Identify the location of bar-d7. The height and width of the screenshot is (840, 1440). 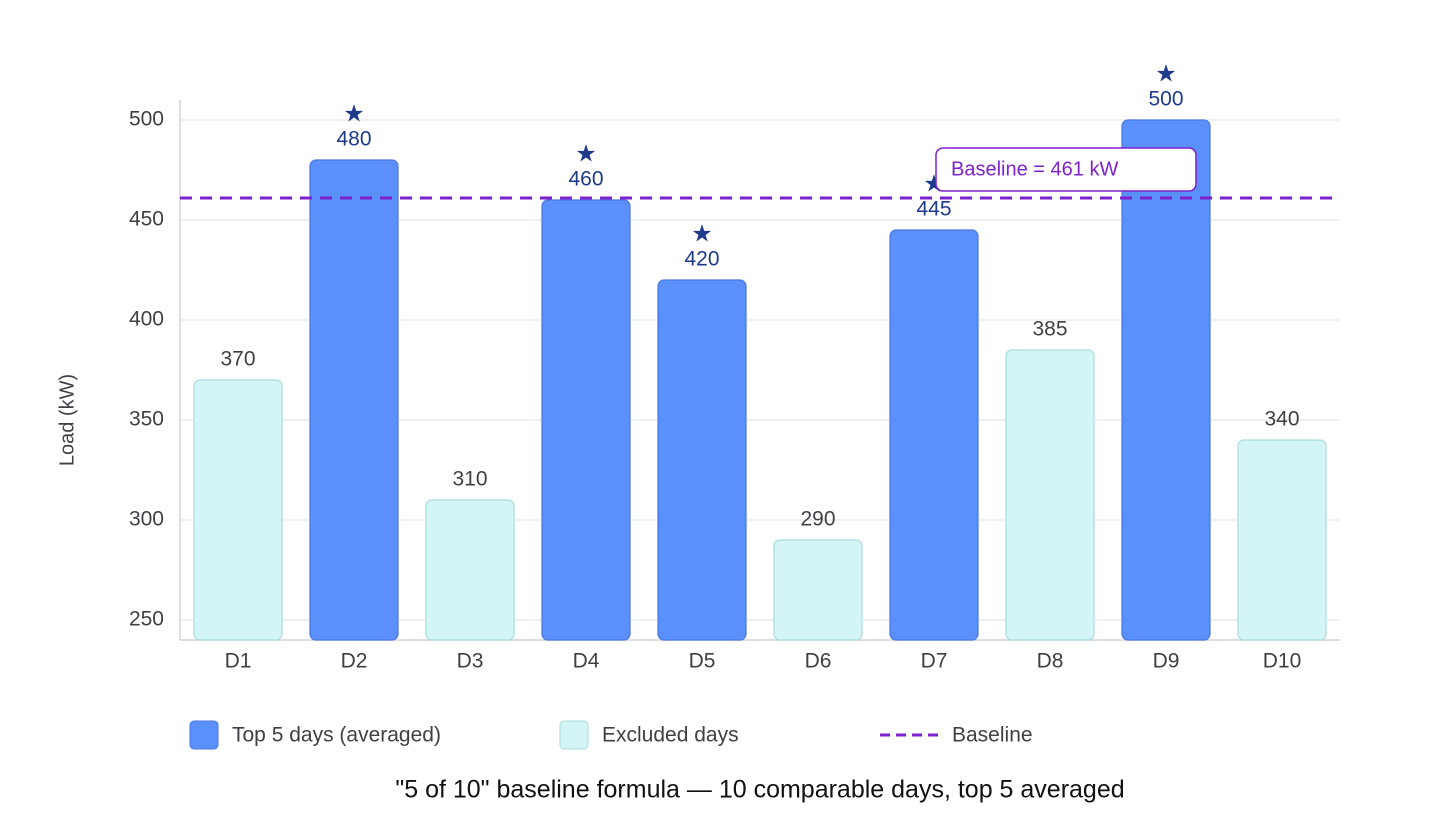
(934, 435).